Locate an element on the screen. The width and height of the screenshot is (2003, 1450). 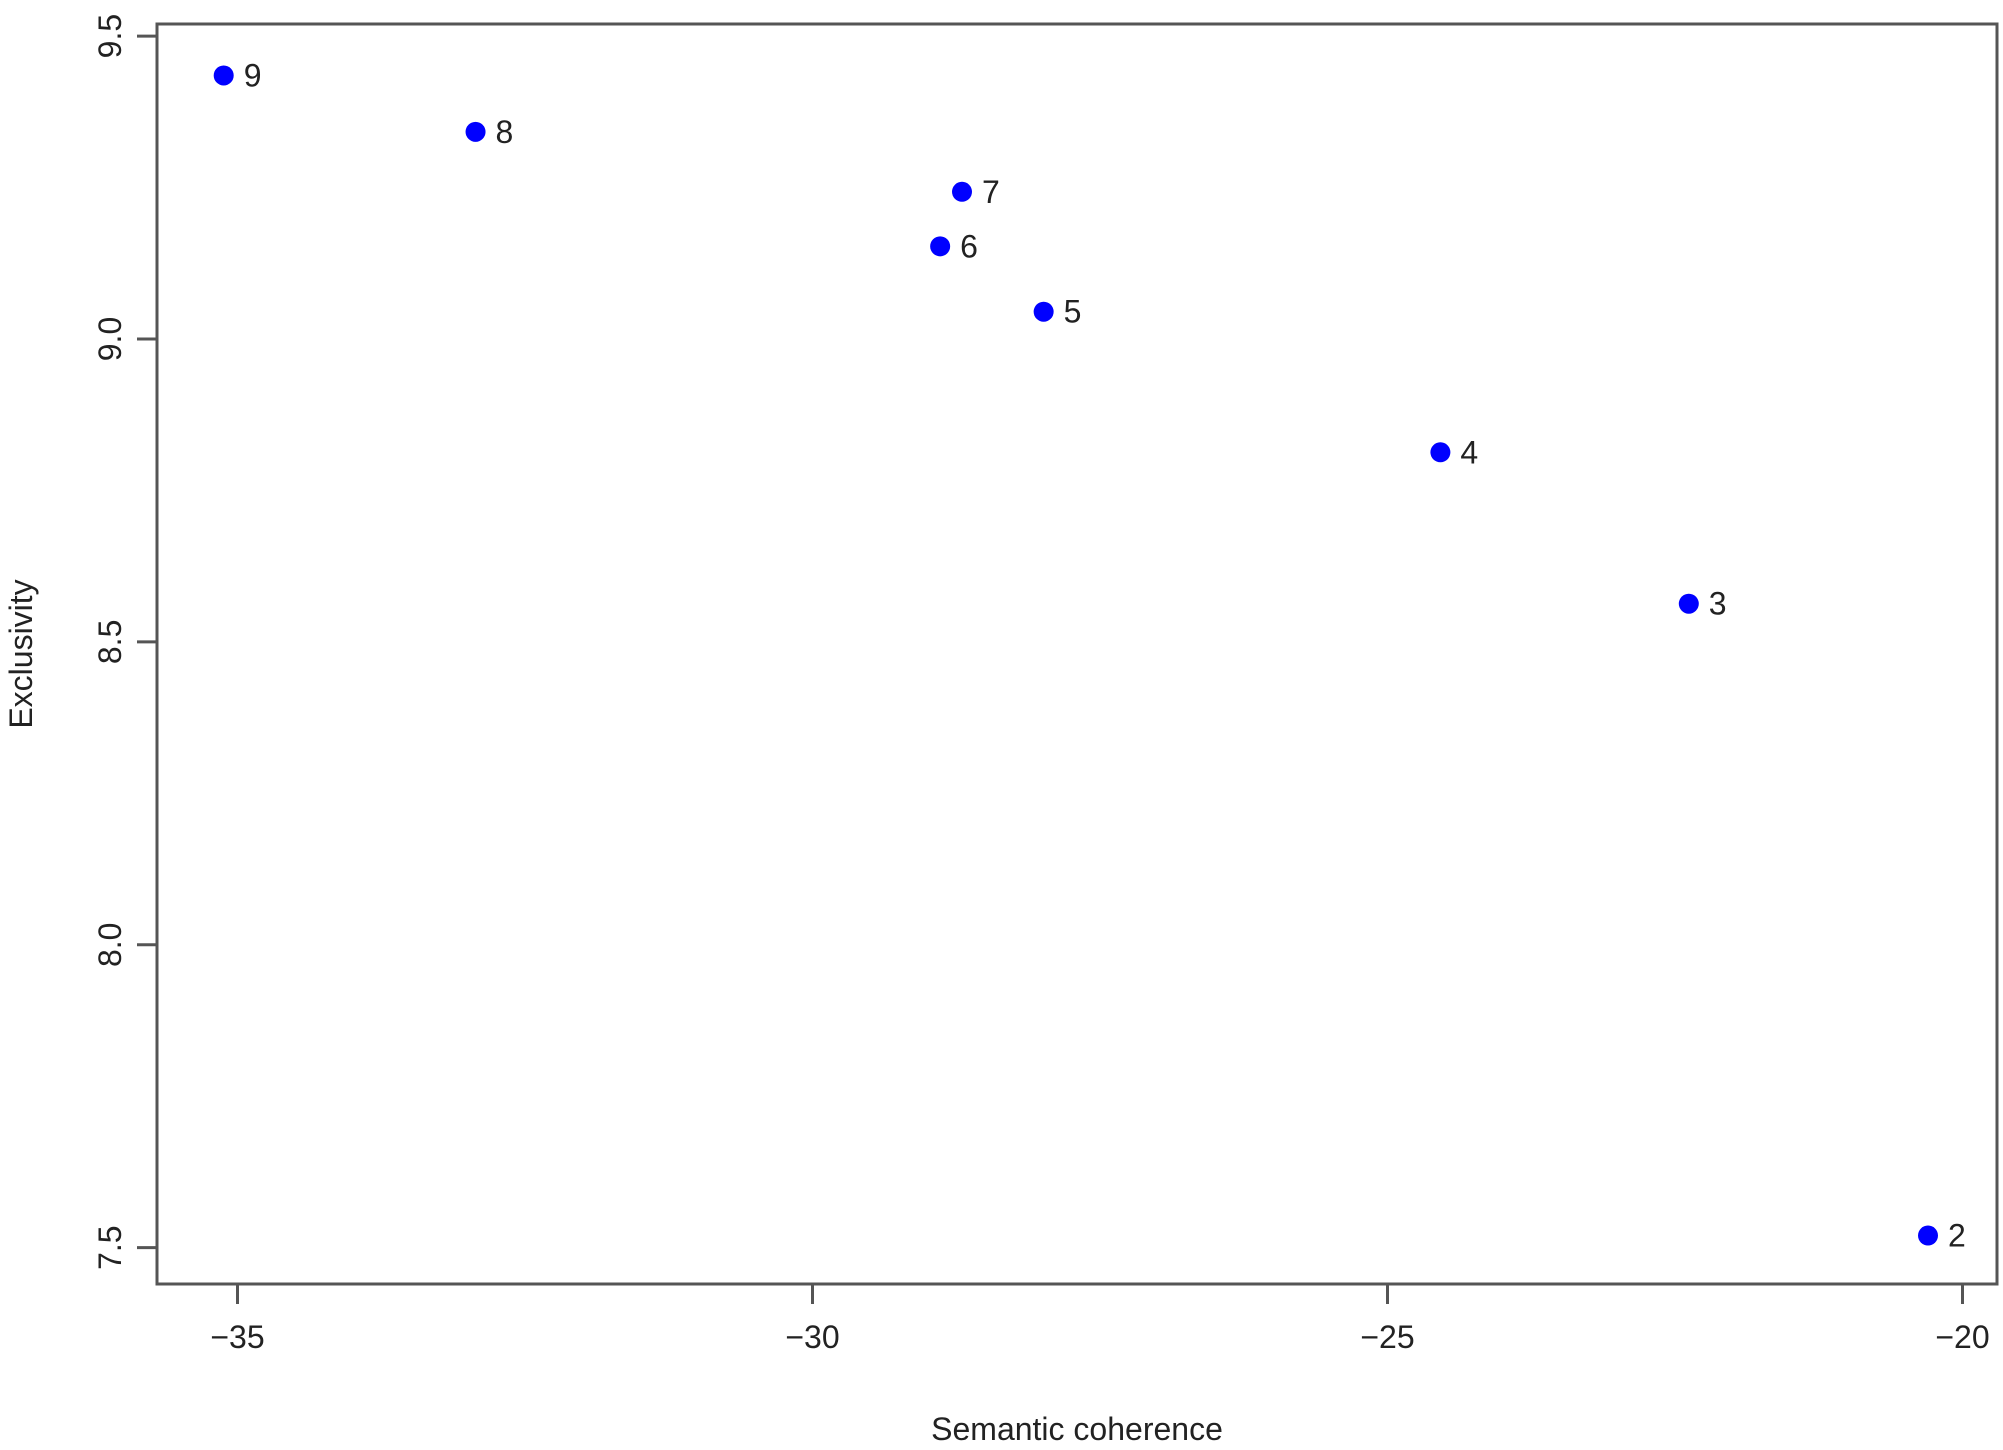
x-tick-label: −35 is located at coordinates (237, 1337).